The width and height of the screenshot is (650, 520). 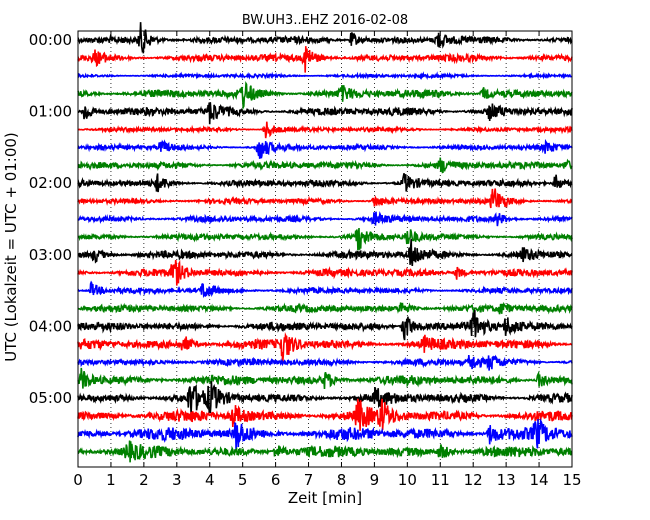 I want to click on y-tick-label: 00:00, so click(x=50, y=40).